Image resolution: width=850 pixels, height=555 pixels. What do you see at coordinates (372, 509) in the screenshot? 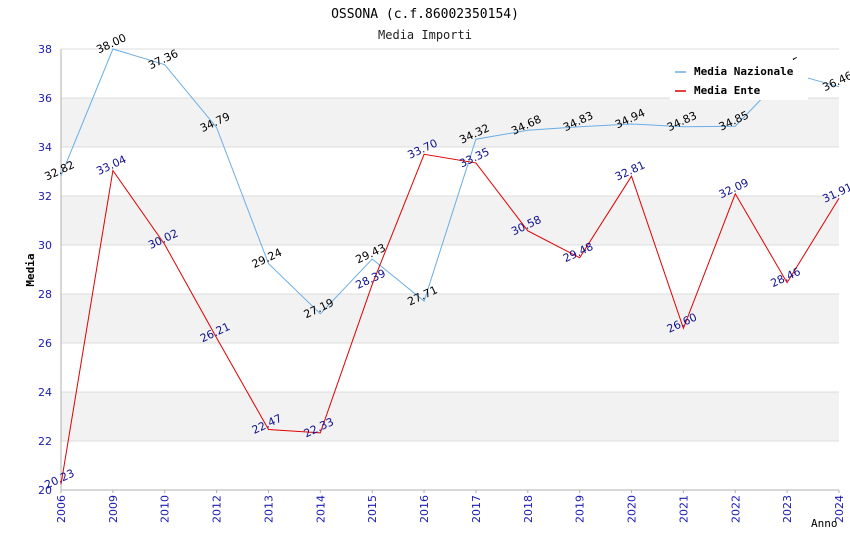
I see `x-tick-label: 2015` at bounding box center [372, 509].